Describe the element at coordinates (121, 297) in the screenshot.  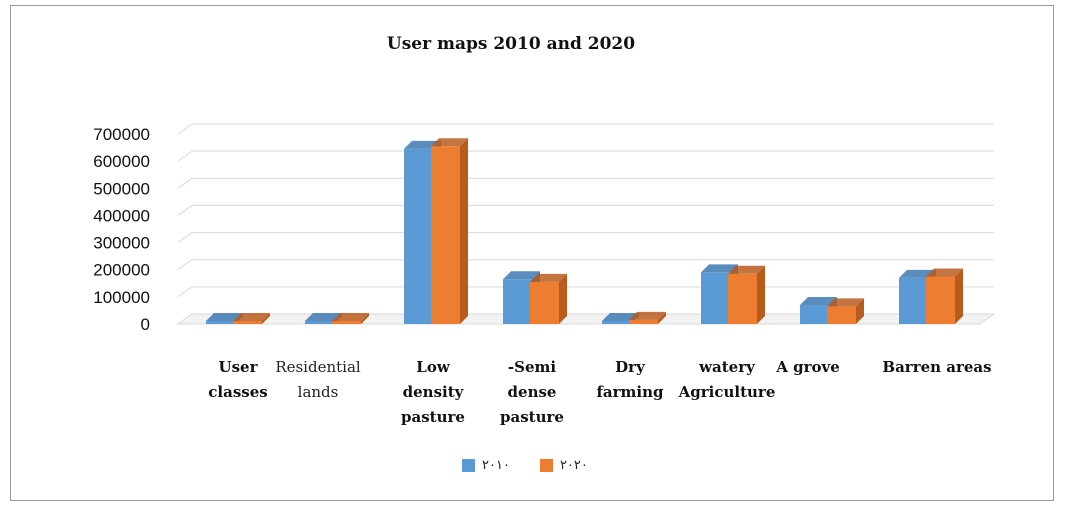
I see `y-tick-label: 100000` at that location.